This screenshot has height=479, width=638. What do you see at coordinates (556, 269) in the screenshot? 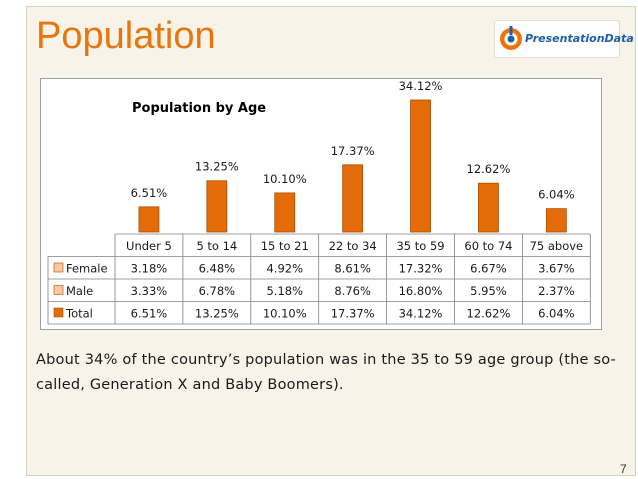
I see `table-cell: 3.67%` at bounding box center [556, 269].